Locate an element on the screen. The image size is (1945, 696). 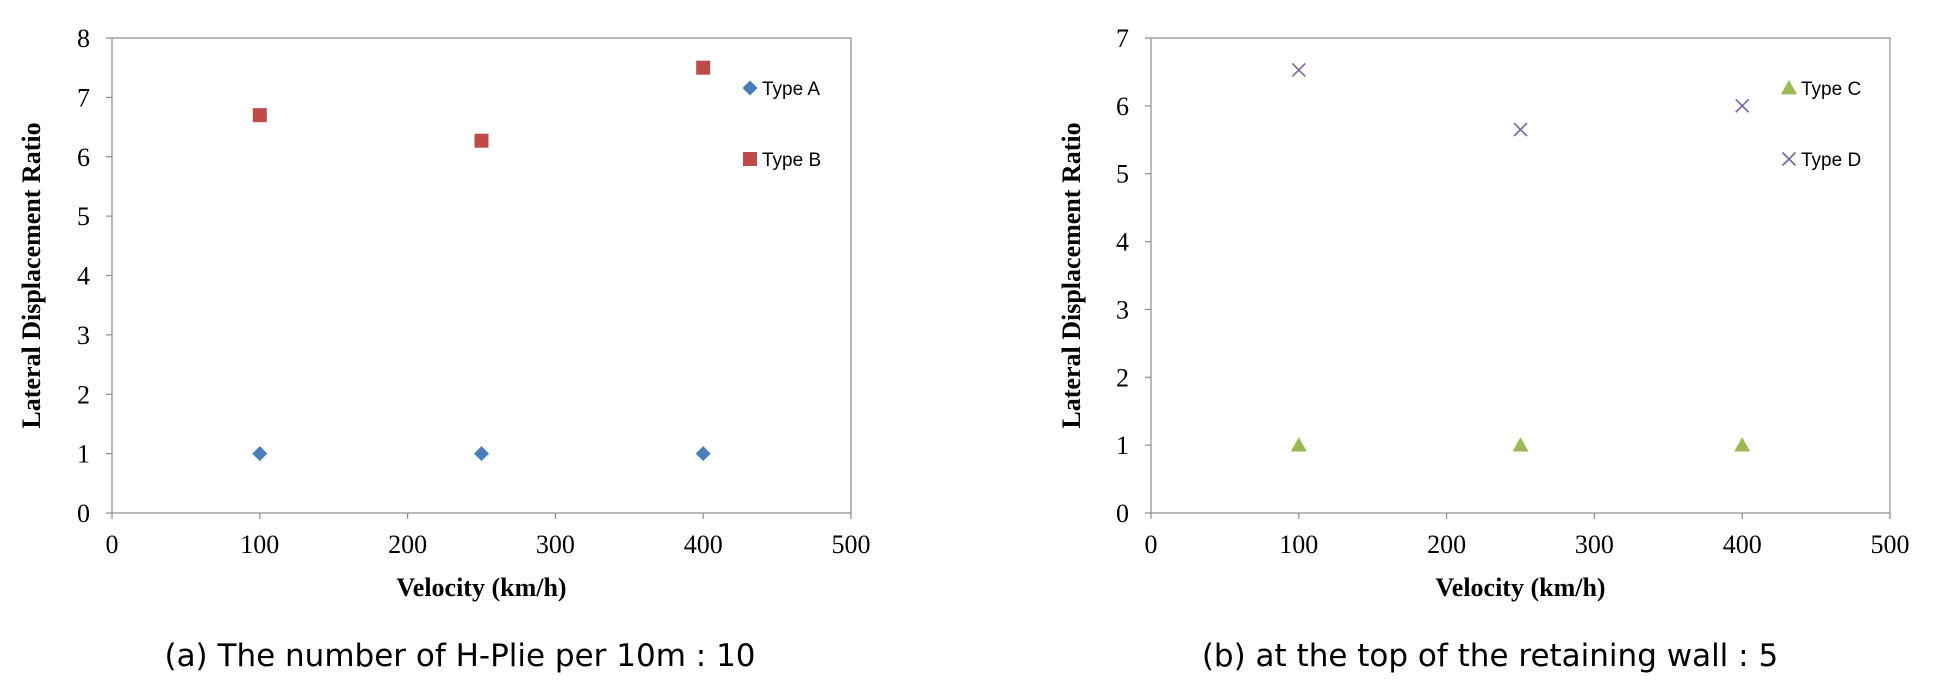
series-type-d is located at coordinates (1520, 99).